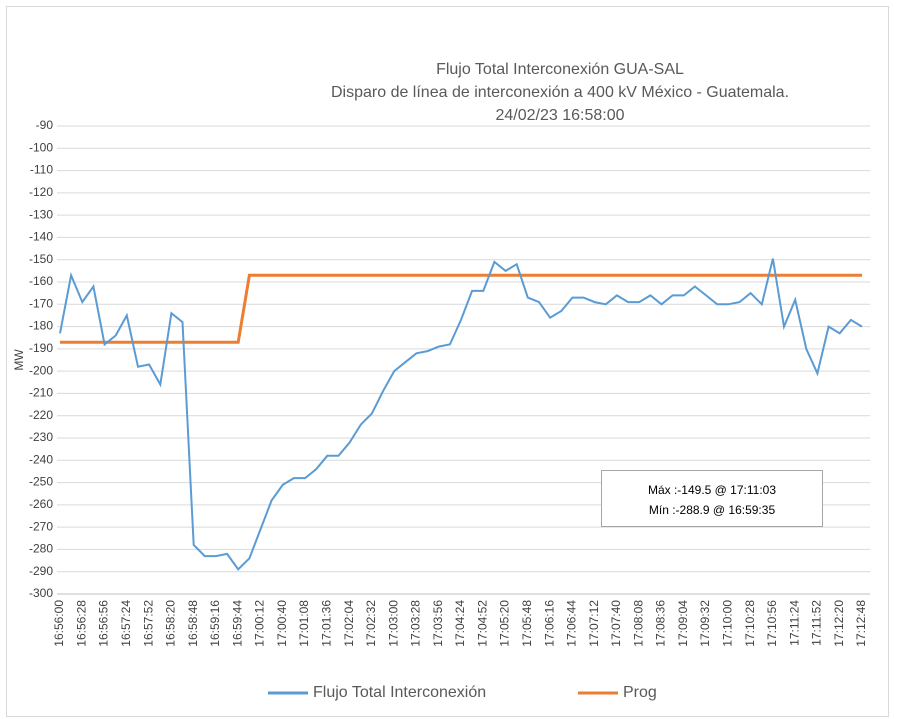 Image resolution: width=904 pixels, height=719 pixels. Describe the element at coordinates (215, 623) in the screenshot. I see `x-tick-label: 16:59:16` at that location.